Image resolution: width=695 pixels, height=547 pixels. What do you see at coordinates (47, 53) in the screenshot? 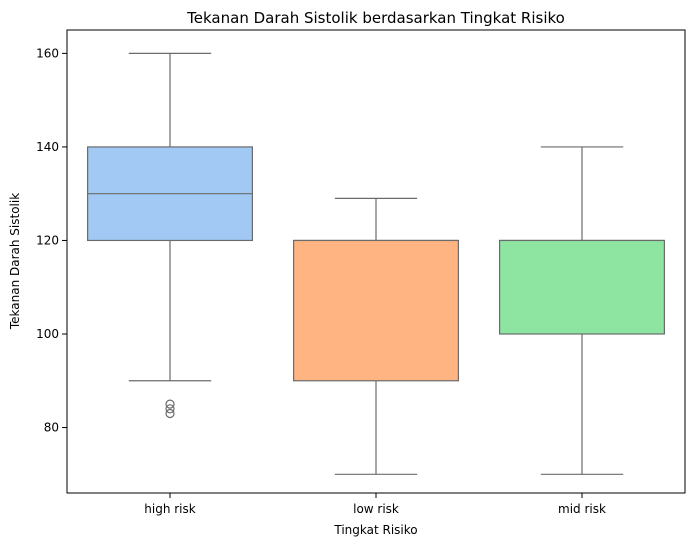
I see `y-tick-label: 160` at bounding box center [47, 53].